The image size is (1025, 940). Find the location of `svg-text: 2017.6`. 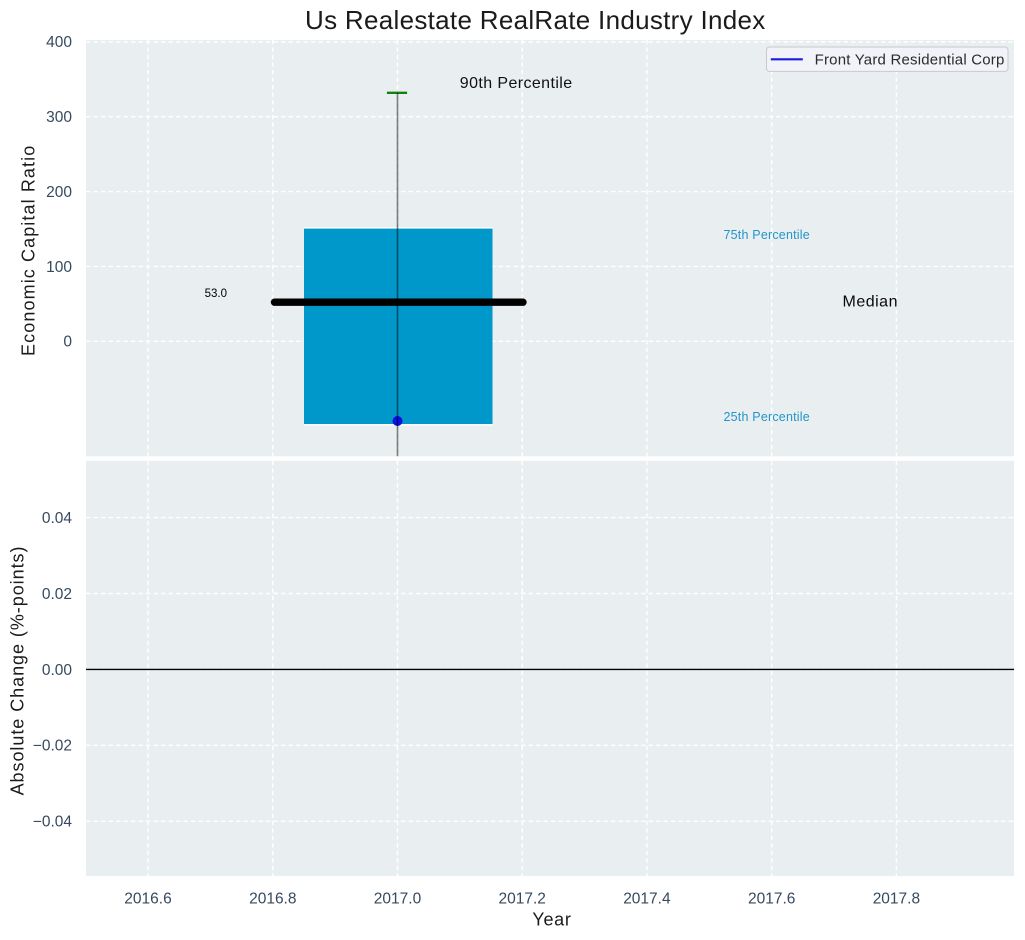

svg-text: 2017.6 is located at coordinates (771, 899).